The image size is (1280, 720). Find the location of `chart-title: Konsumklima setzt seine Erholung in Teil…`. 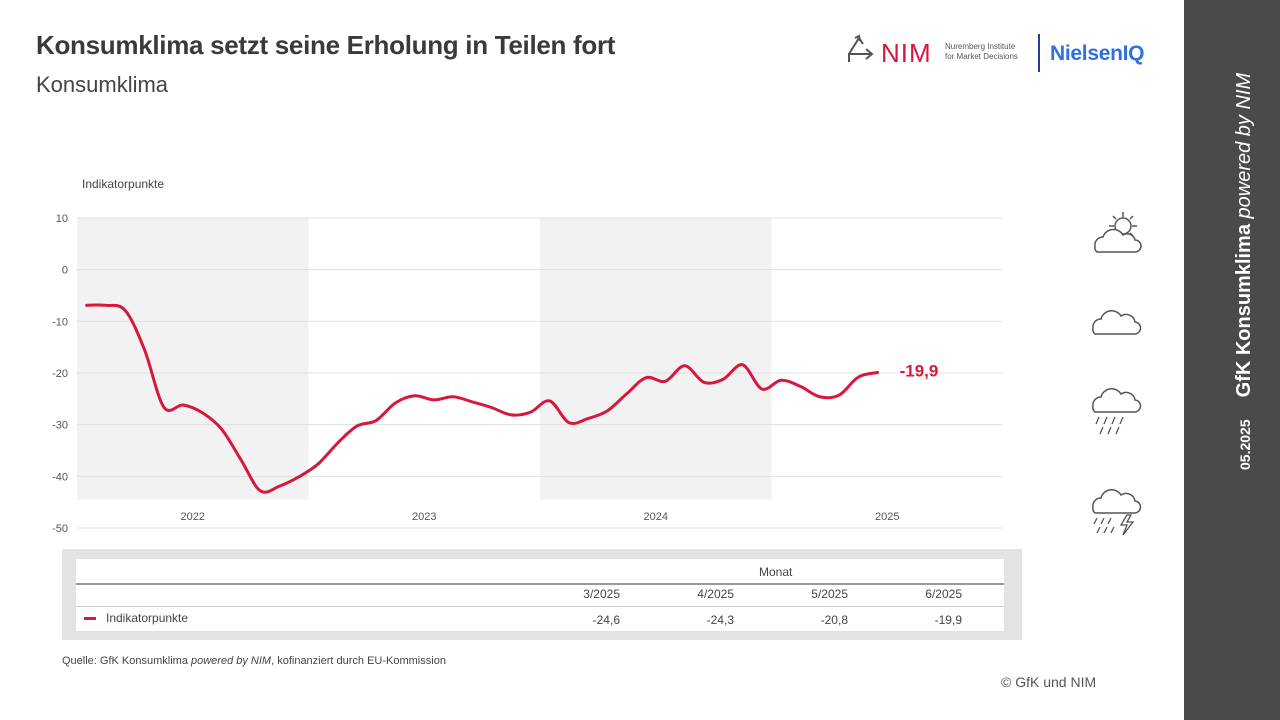

chart-title: Konsumklima setzt seine Erholung in Teil… is located at coordinates (326, 45).